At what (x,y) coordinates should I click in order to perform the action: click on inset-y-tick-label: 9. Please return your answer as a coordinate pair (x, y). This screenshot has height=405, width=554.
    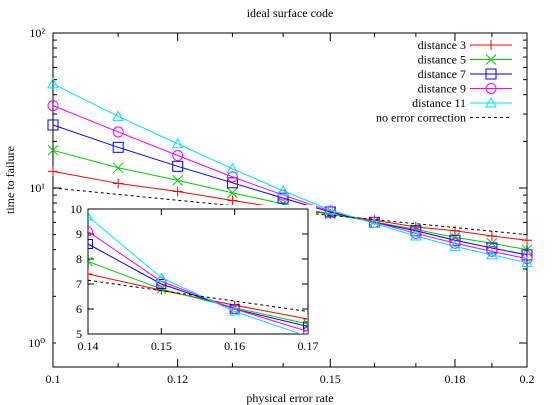
    Looking at the image, I should click on (79, 234).